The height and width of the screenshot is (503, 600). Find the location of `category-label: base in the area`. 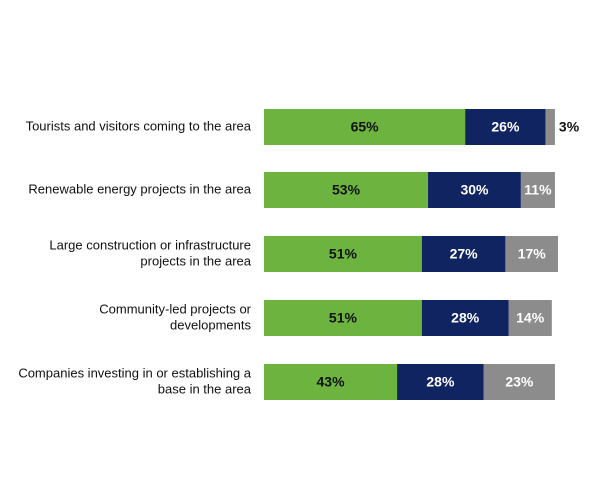

category-label: base in the area is located at coordinates (205, 388).